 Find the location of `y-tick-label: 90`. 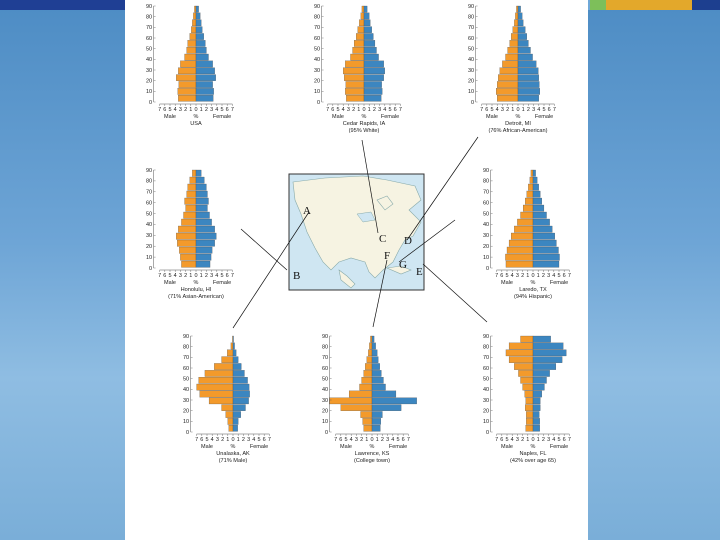

y-tick-label: 90 is located at coordinates (486, 171).